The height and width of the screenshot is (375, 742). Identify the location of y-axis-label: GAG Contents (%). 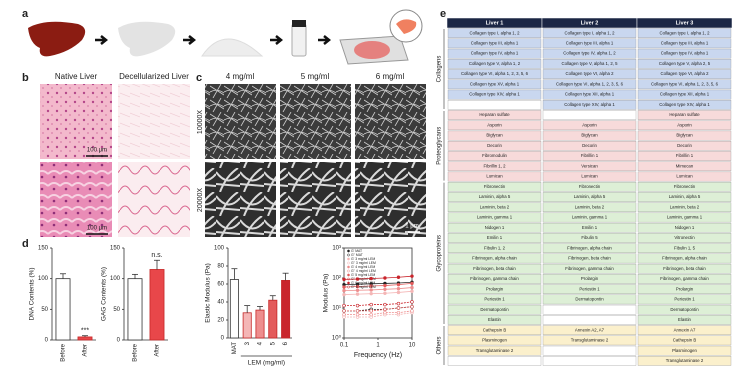
(104, 294).